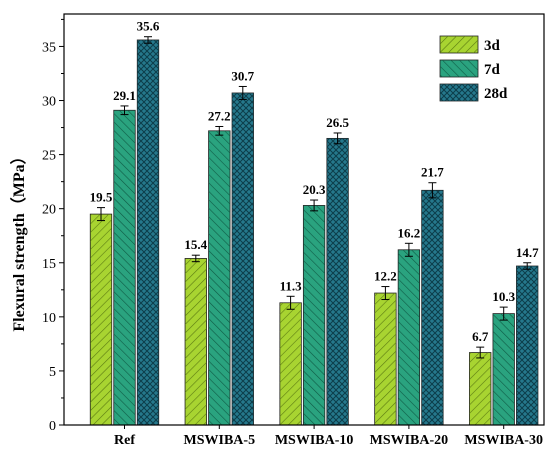  I want to click on data-label: 14.7, so click(527, 252).